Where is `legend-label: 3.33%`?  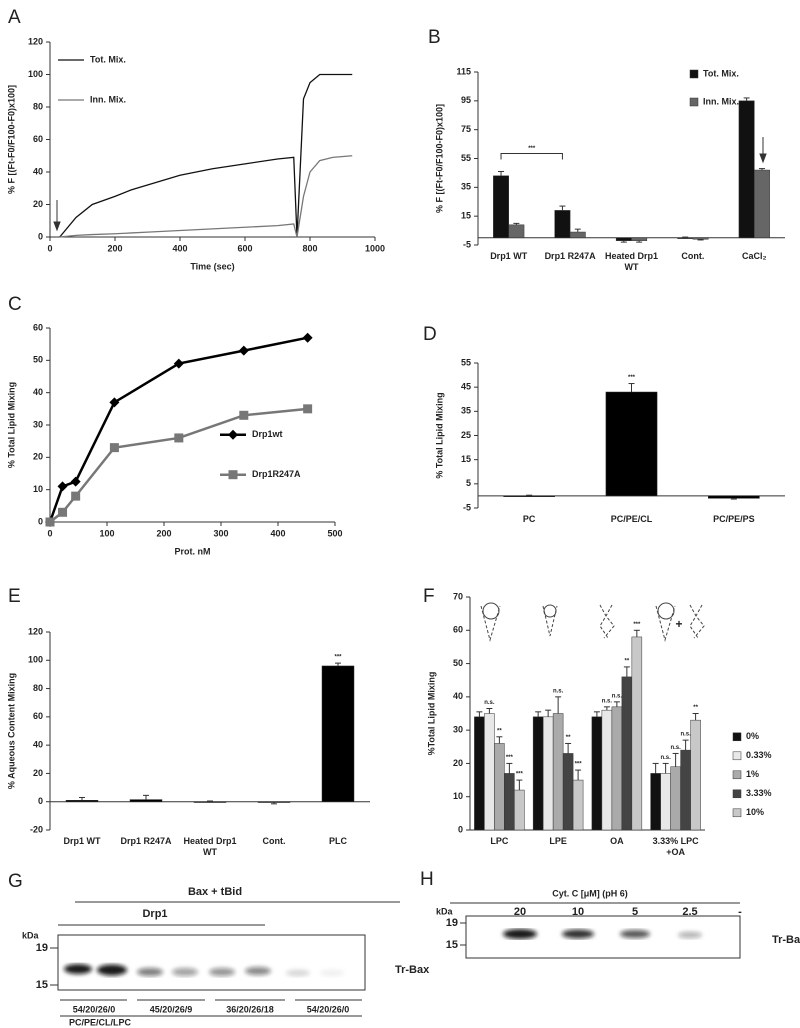 legend-label: 3.33% is located at coordinates (759, 793).